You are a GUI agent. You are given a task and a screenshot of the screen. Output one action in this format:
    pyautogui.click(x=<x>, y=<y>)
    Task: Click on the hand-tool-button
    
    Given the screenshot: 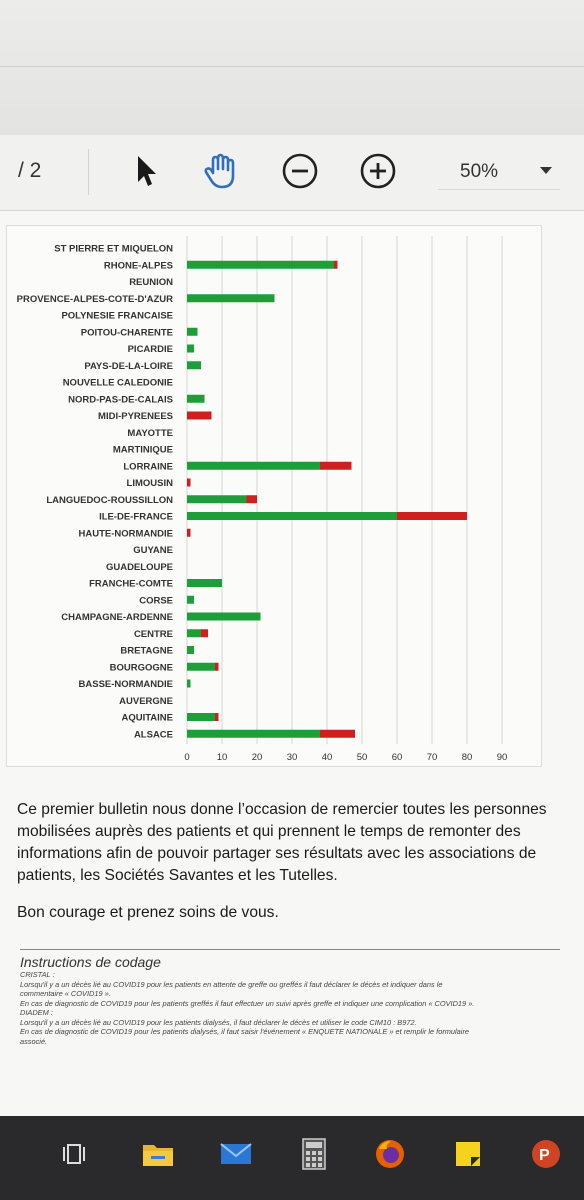 What is the action you would take?
    pyautogui.click(x=222, y=171)
    